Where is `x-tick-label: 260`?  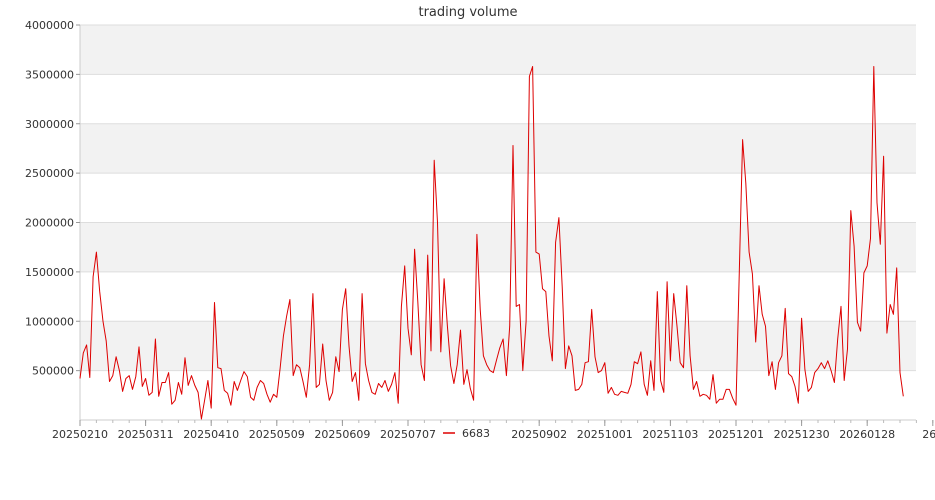
x-tick-label: 260 is located at coordinates (928, 434).